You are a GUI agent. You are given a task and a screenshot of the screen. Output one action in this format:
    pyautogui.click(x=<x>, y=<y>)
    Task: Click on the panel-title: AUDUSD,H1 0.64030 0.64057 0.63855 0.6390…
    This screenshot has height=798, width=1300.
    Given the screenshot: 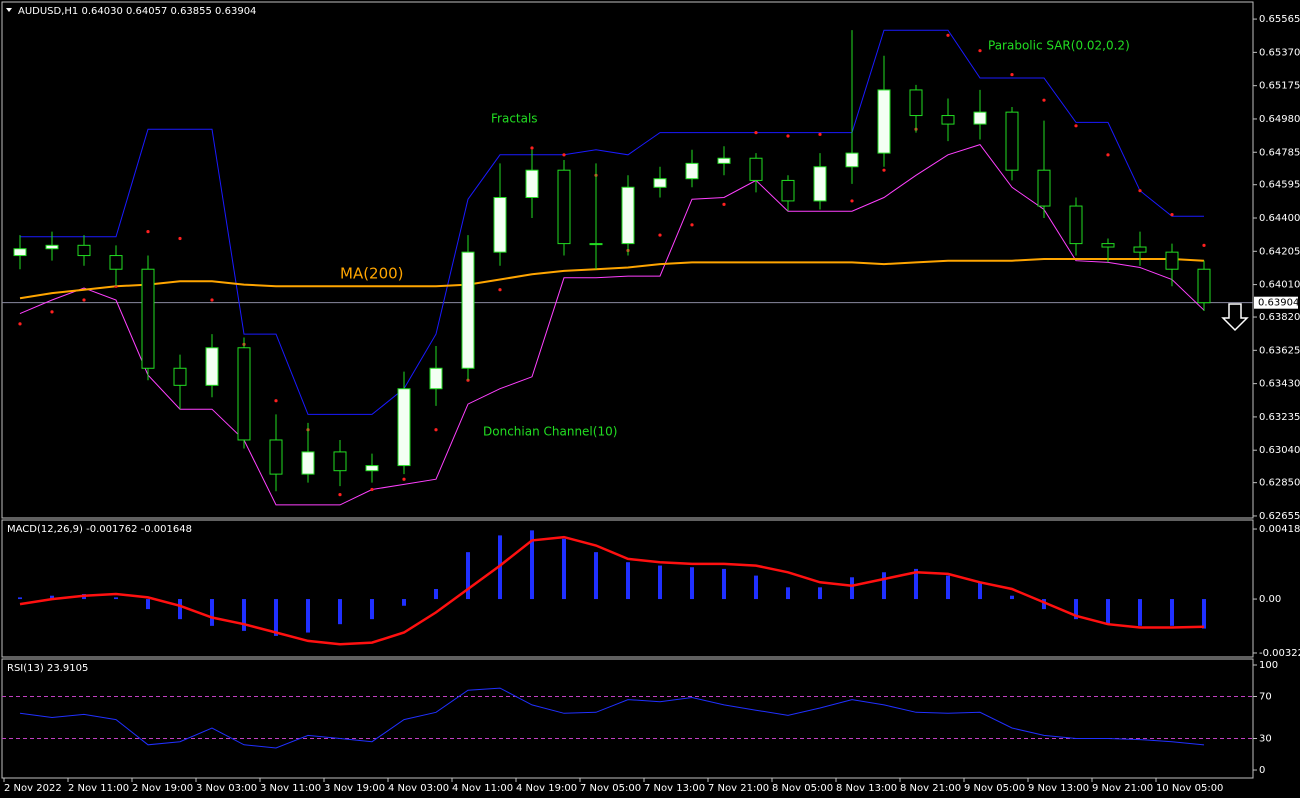 What is the action you would take?
    pyautogui.click(x=137, y=11)
    